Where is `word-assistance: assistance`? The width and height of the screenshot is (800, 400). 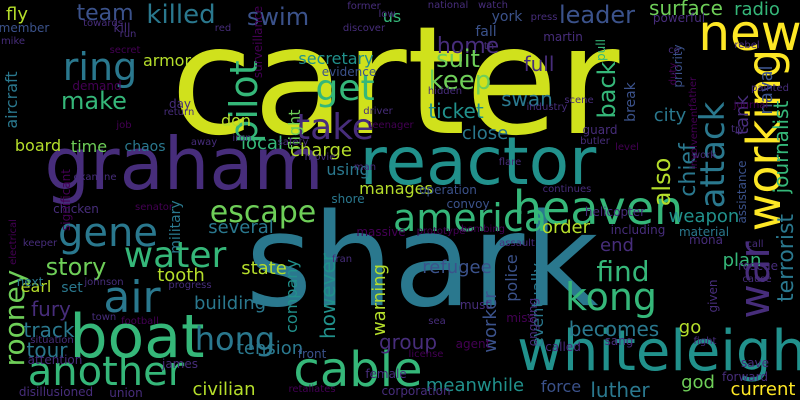
word-assistance: assistance is located at coordinates (742, 192).